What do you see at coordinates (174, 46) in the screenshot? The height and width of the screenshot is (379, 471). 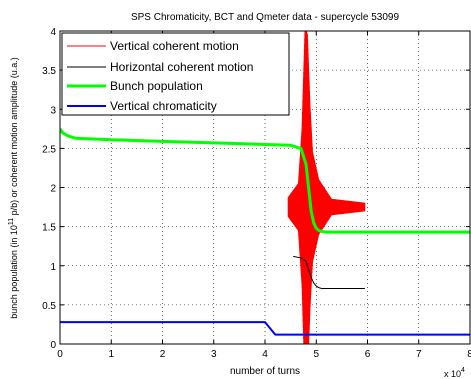 I see `legend-label-vertical-coherent-motion: Vertical coherent motion` at bounding box center [174, 46].